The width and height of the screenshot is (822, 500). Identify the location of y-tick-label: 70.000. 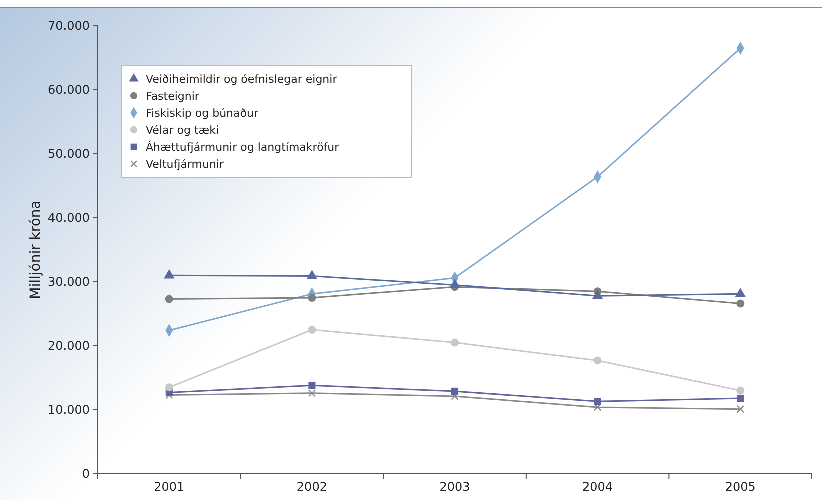
(69, 26).